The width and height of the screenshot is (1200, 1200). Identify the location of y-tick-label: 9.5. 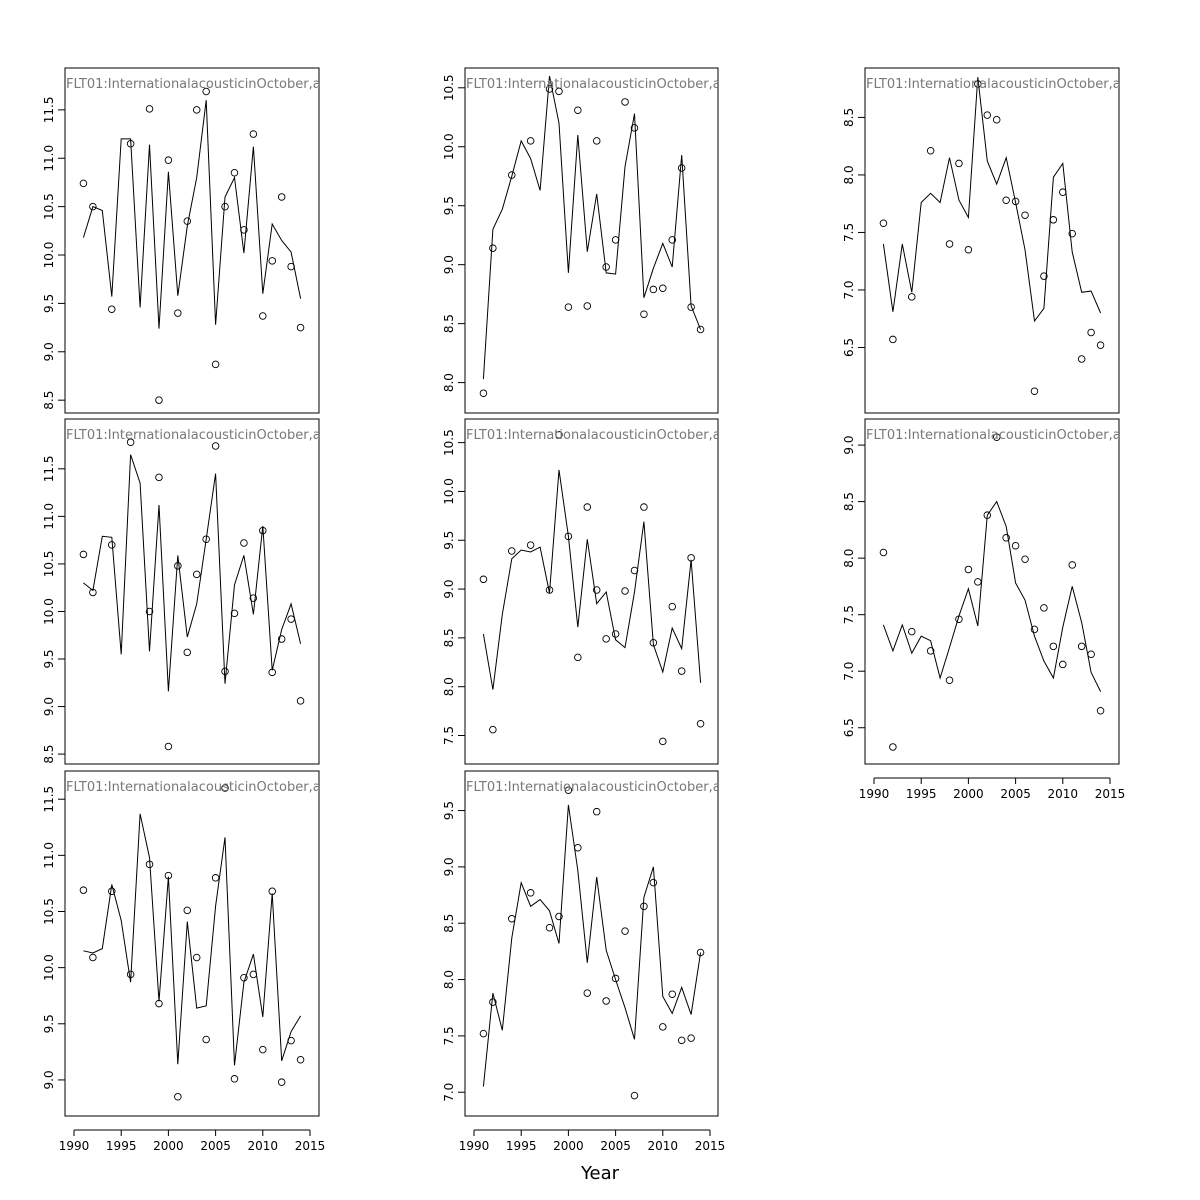
(49, 1023).